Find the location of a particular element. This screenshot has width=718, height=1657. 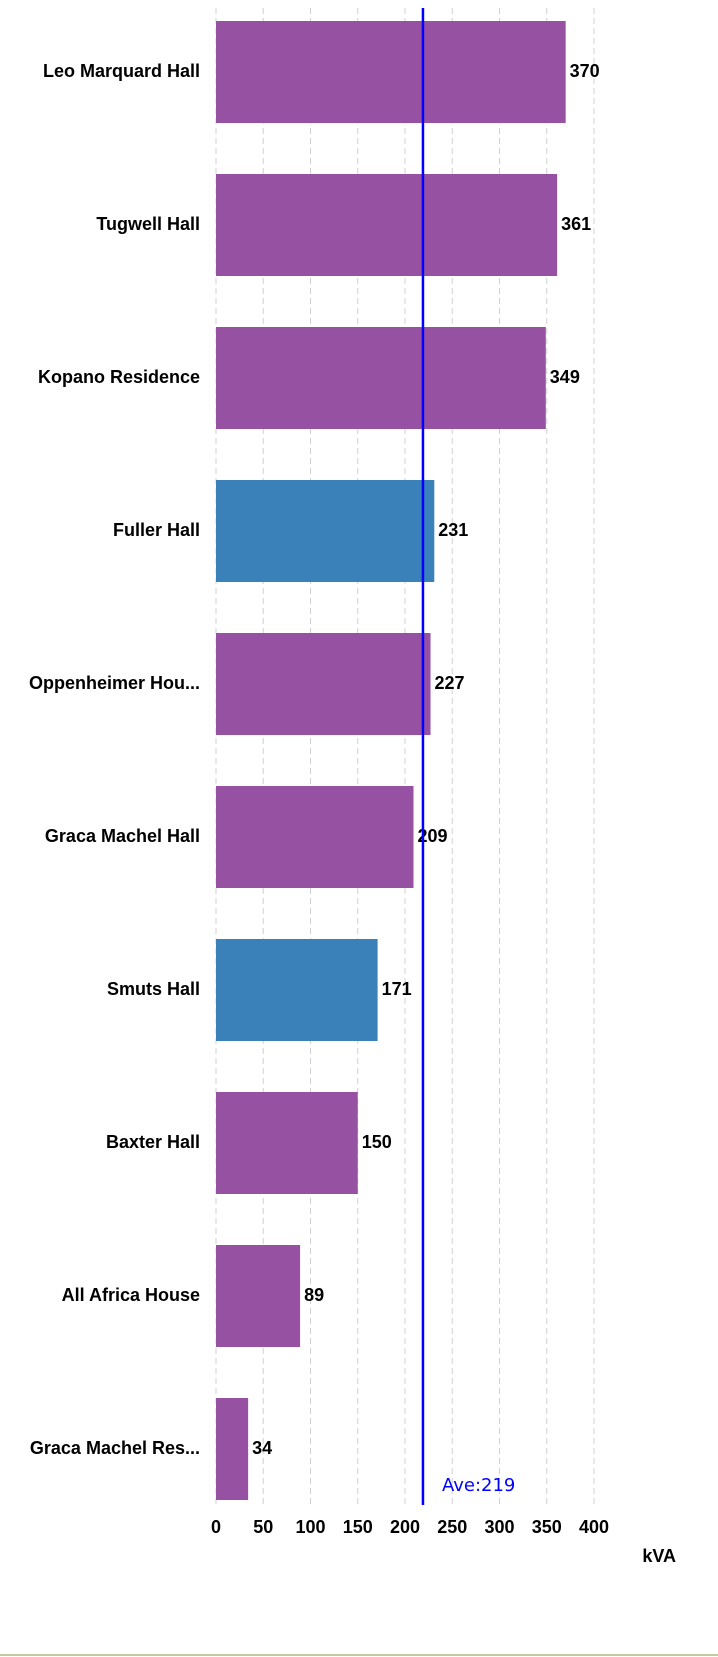

x-tick-label: 300 is located at coordinates (499, 1527).